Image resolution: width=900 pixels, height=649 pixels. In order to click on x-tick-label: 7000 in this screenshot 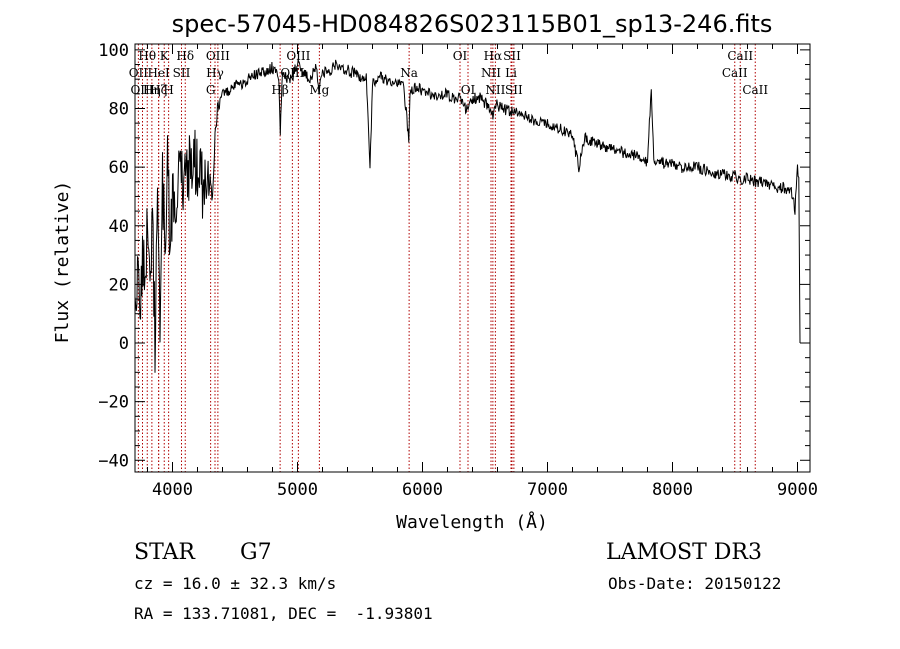, I will do `click(547, 490)`.